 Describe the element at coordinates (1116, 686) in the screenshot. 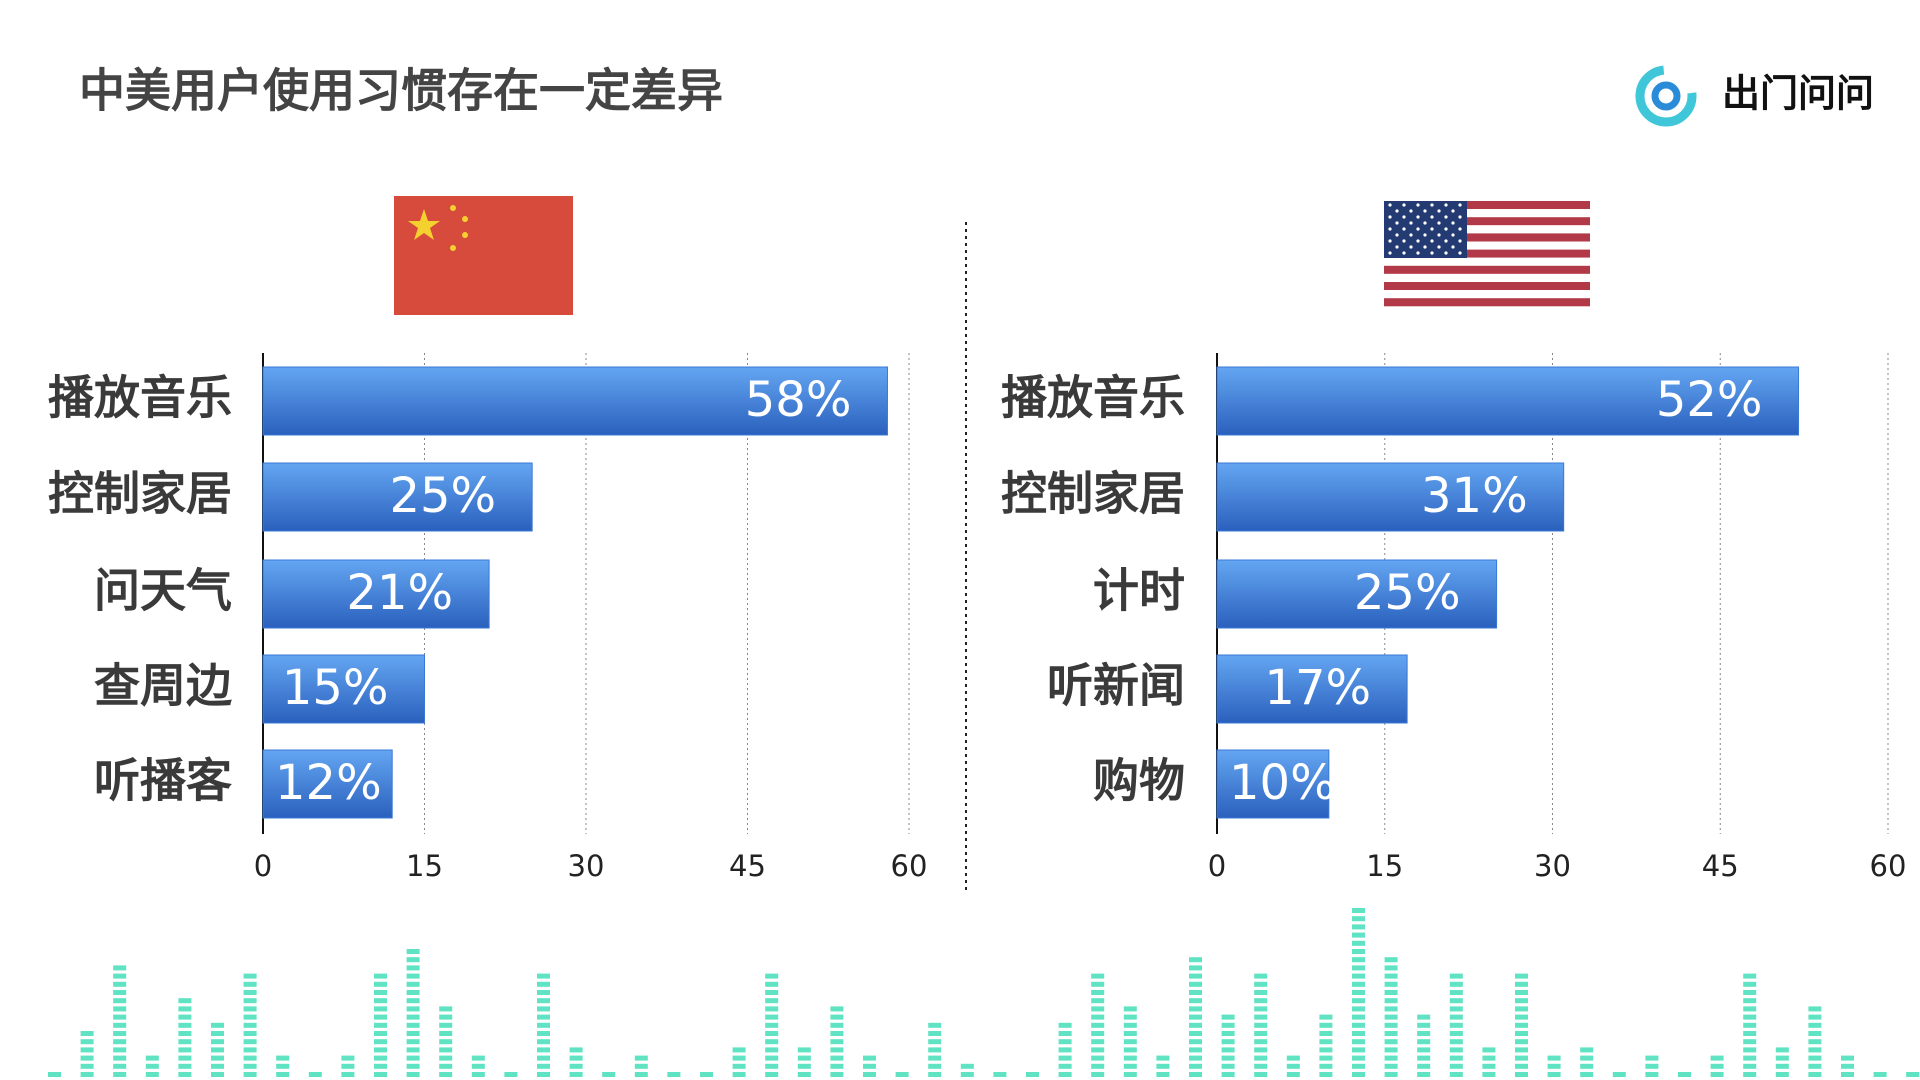

I see `category-label: 听新闻` at that location.